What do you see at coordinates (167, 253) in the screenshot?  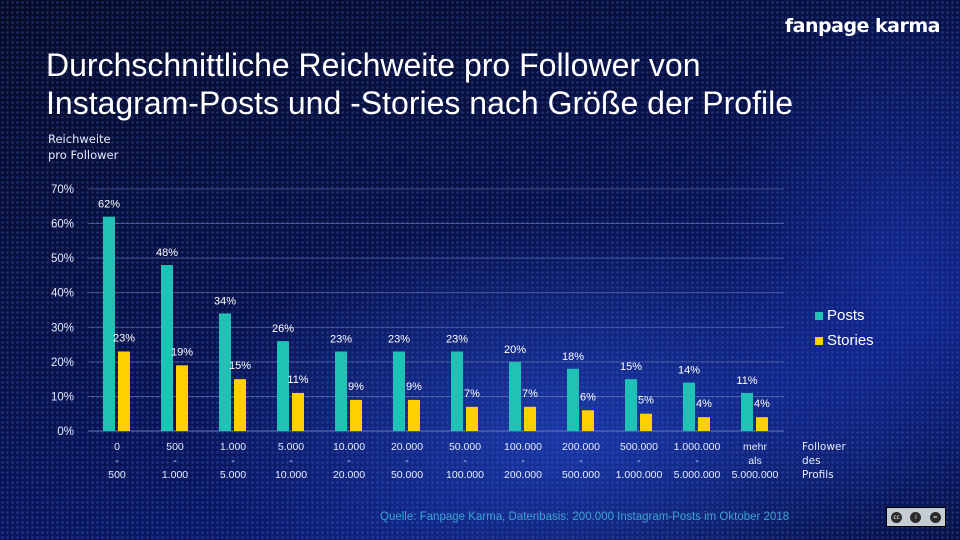 I see `data-label-posts: 48%` at bounding box center [167, 253].